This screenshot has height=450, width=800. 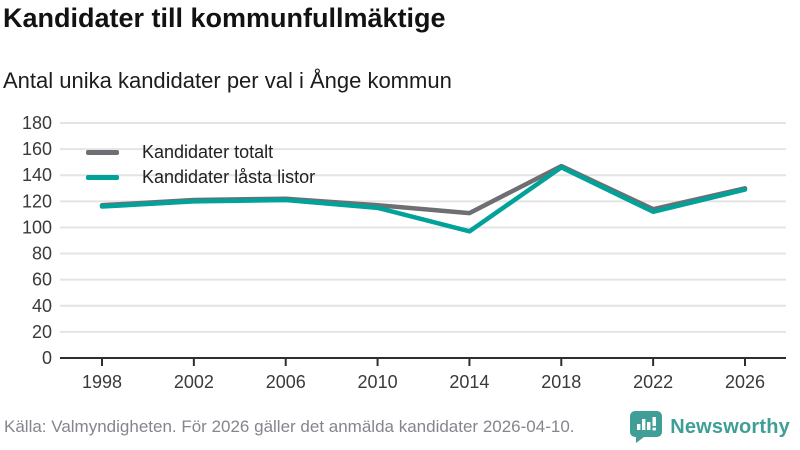 I want to click on svg-text: 160, so click(x=37, y=149).